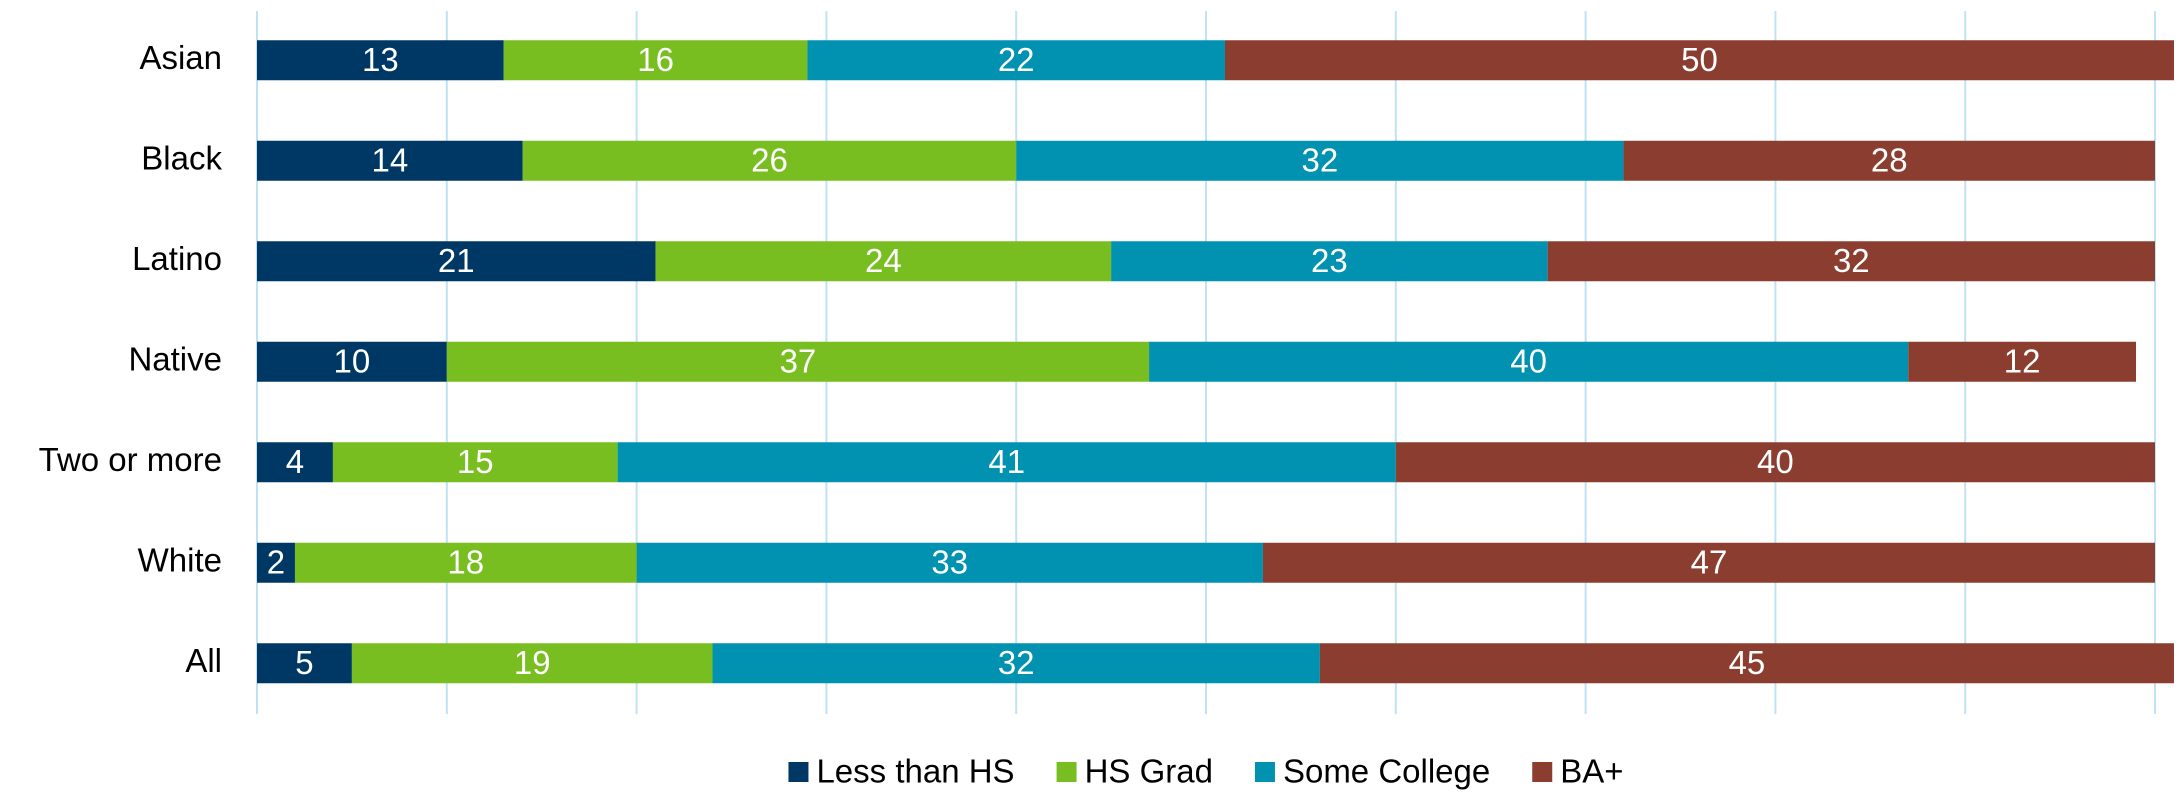 The image size is (2183, 793). I want to click on data-label: 37, so click(798, 360).